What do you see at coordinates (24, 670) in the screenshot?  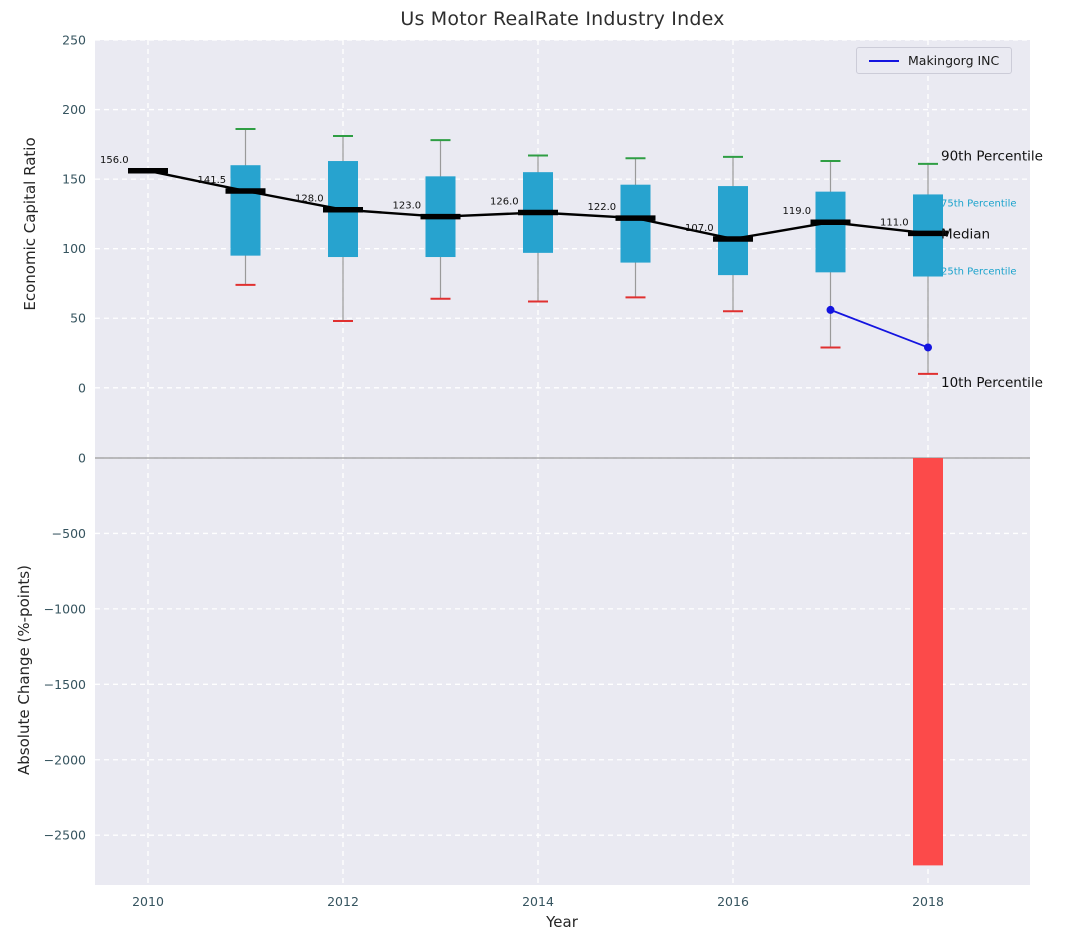 I see `bottom-y-axis-label: Absolute Change (%-points)` at bounding box center [24, 670].